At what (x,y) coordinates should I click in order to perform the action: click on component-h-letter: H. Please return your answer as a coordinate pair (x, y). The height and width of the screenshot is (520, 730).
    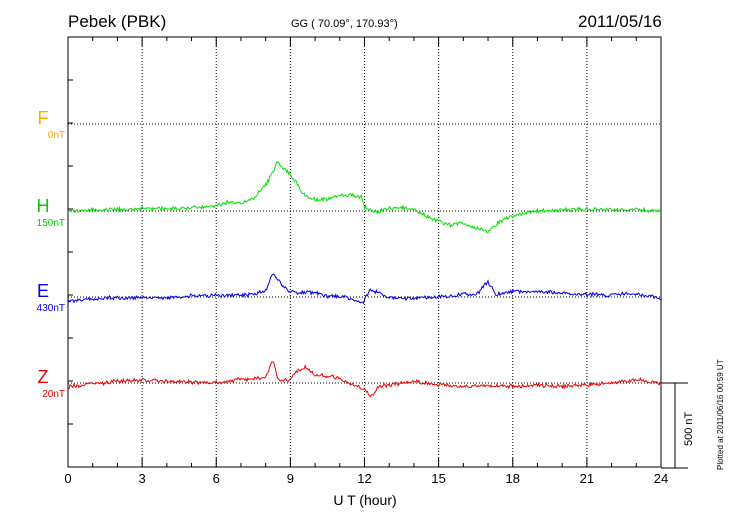
    Looking at the image, I should click on (43, 206).